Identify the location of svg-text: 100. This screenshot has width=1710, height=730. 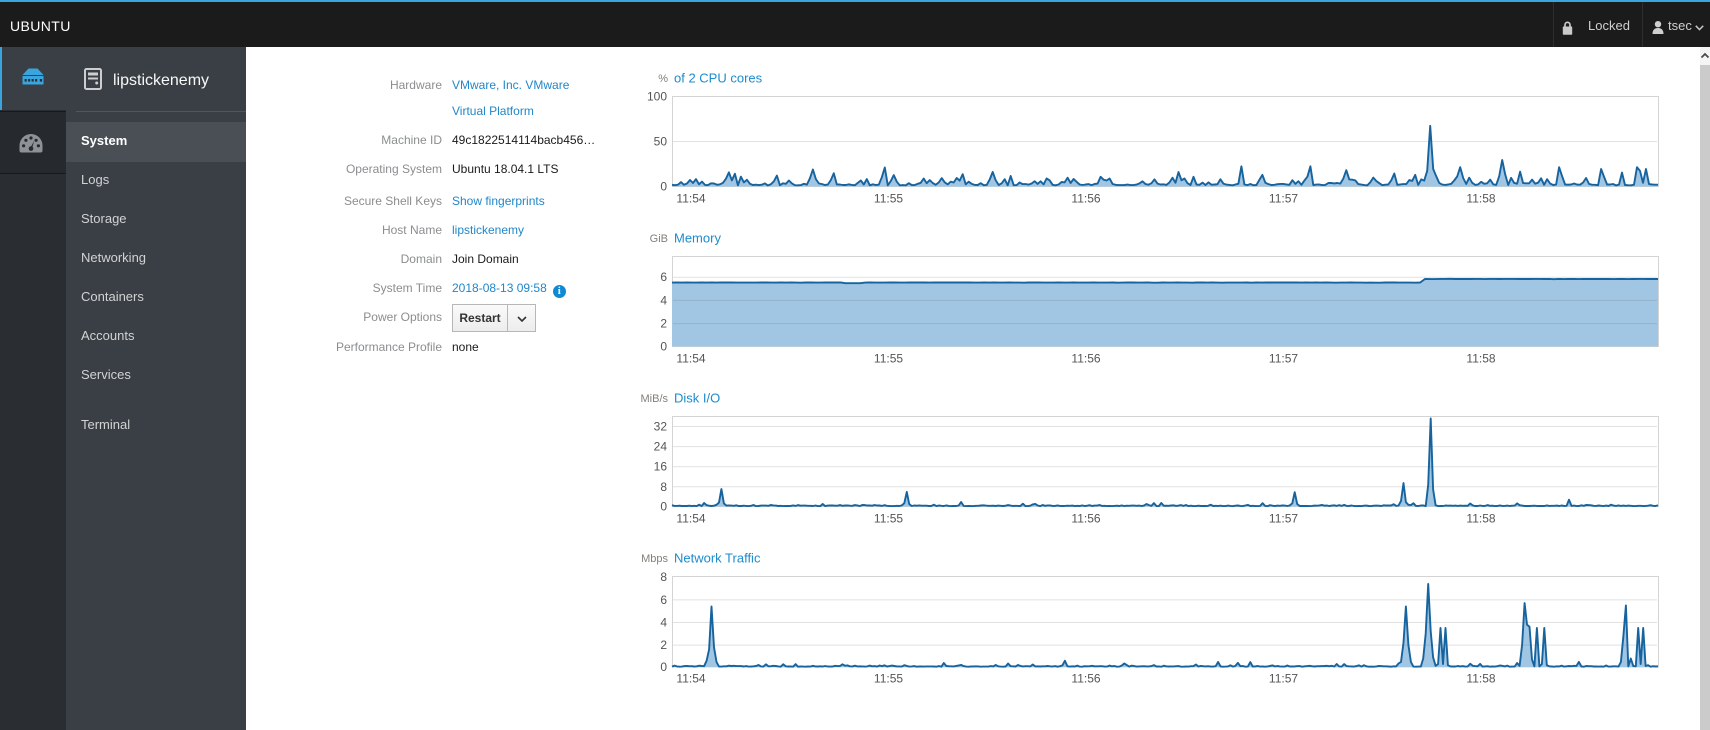
(657, 97).